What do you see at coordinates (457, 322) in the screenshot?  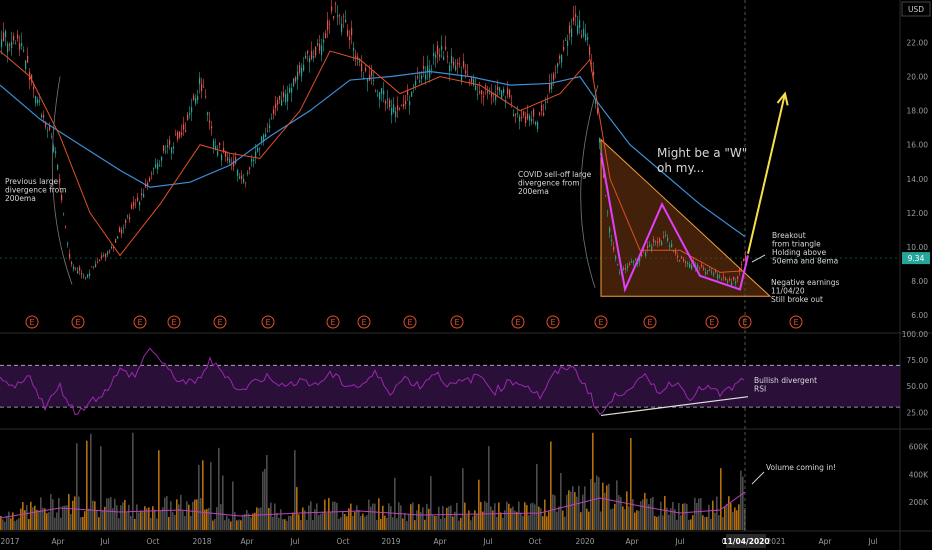 I see `earnings-marker-10: E` at bounding box center [457, 322].